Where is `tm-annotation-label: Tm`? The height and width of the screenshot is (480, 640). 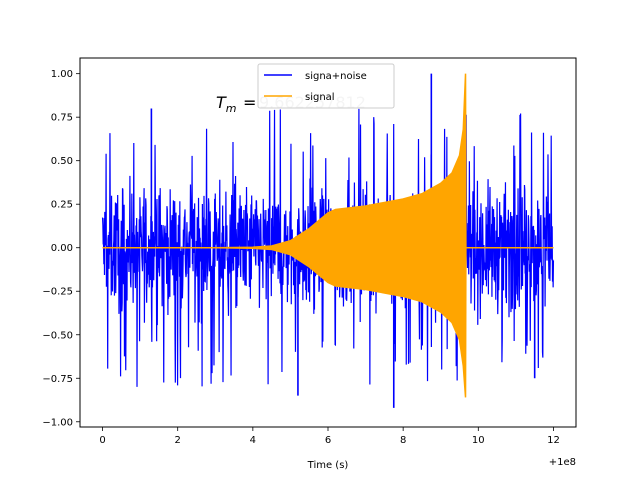 tm-annotation-label: Tm is located at coordinates (226, 104).